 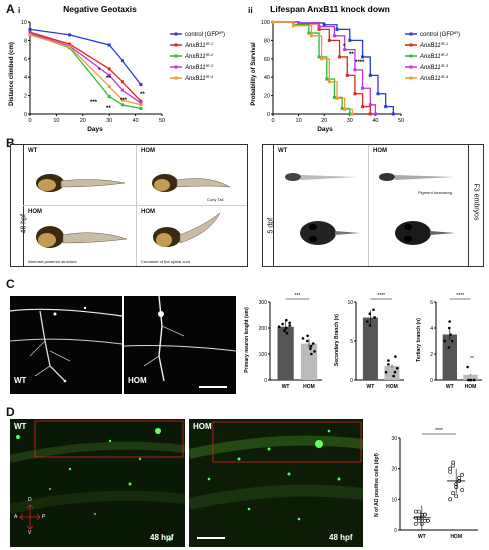 What do you see at coordinates (263, 355) in the screenshot?
I see `y-tick-label: 100` at bounding box center [263, 355].